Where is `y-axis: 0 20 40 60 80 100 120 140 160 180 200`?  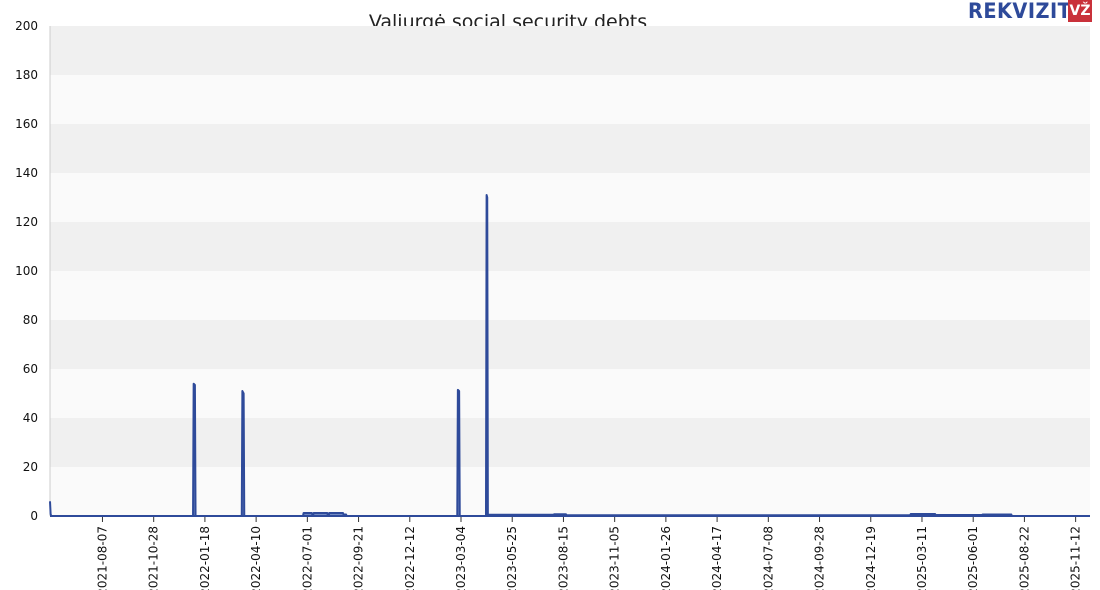 y-axis: 0 20 40 60 80 100 120 140 160 180 200 is located at coordinates (33, 271).